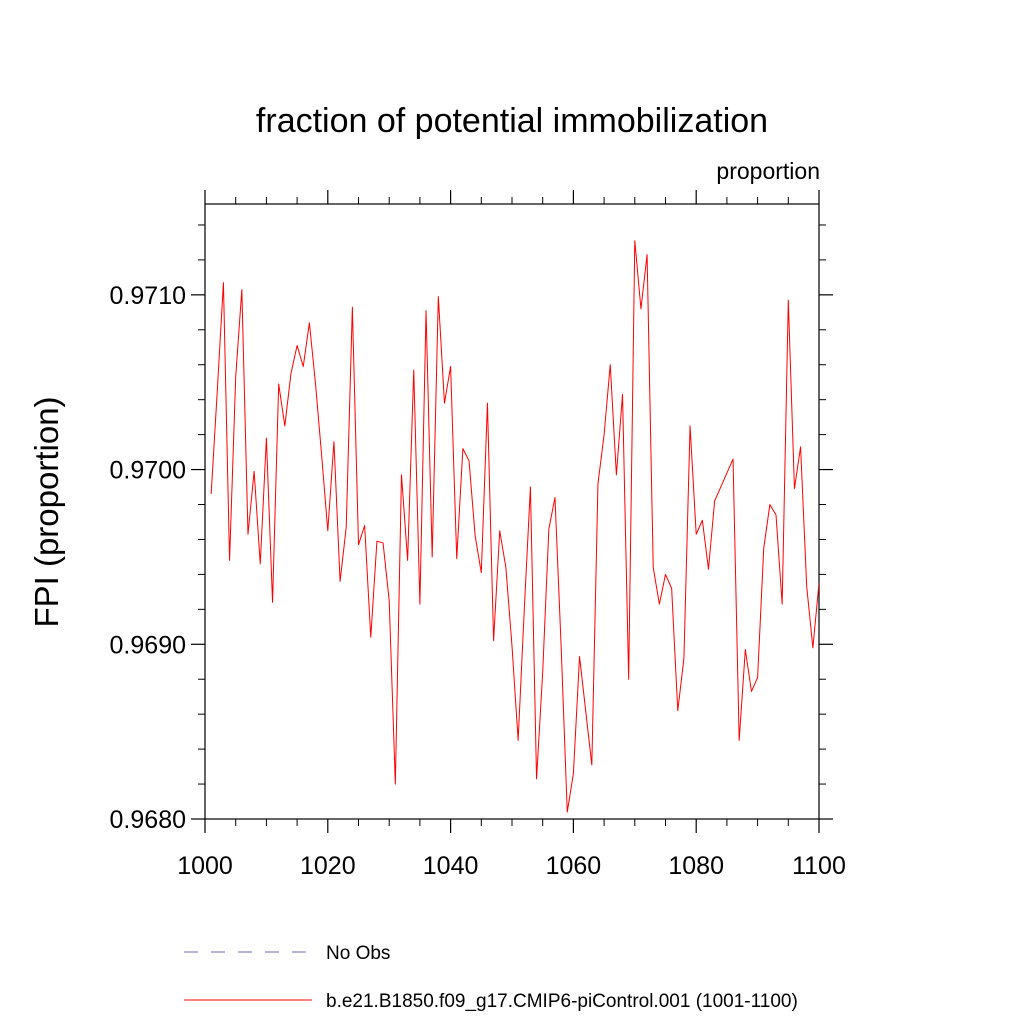  What do you see at coordinates (46, 511) in the screenshot?
I see `y-axis-label: FPI (proportion)` at bounding box center [46, 511].